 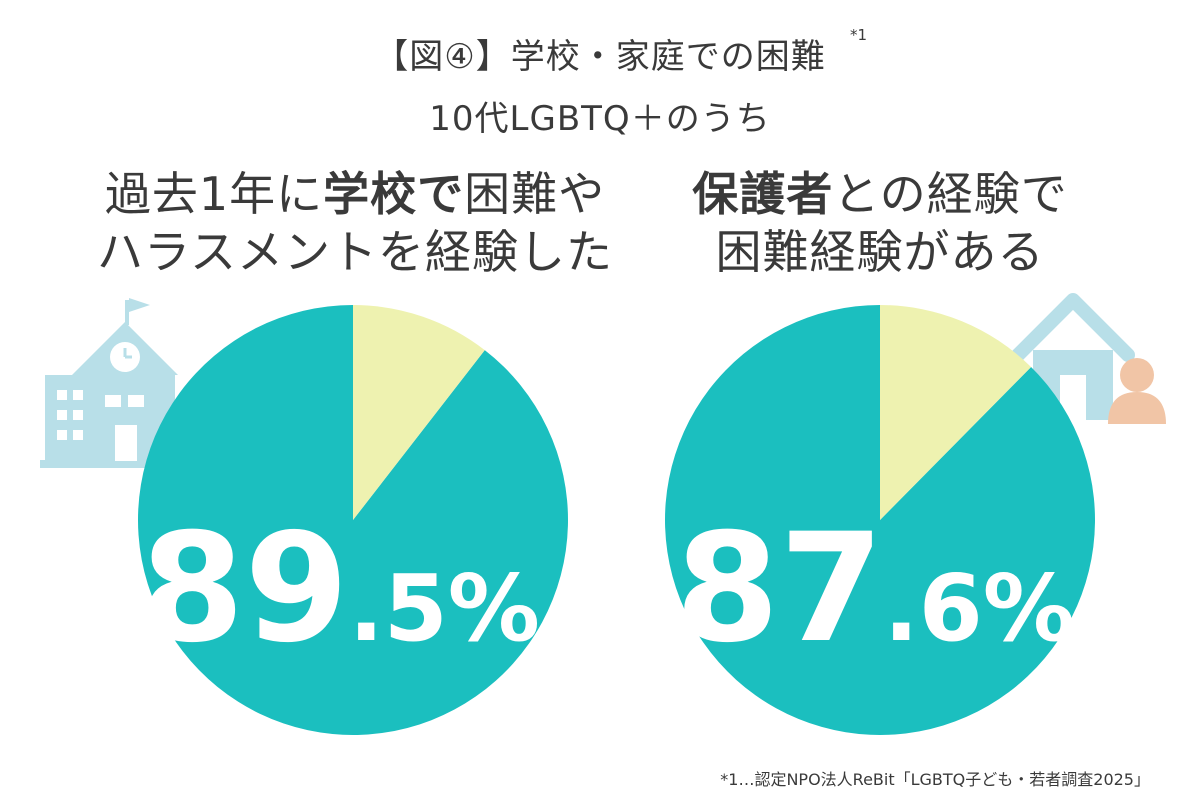 I want to click on chart-title: 【図④】学校・家庭での困難, so click(x=600, y=57).